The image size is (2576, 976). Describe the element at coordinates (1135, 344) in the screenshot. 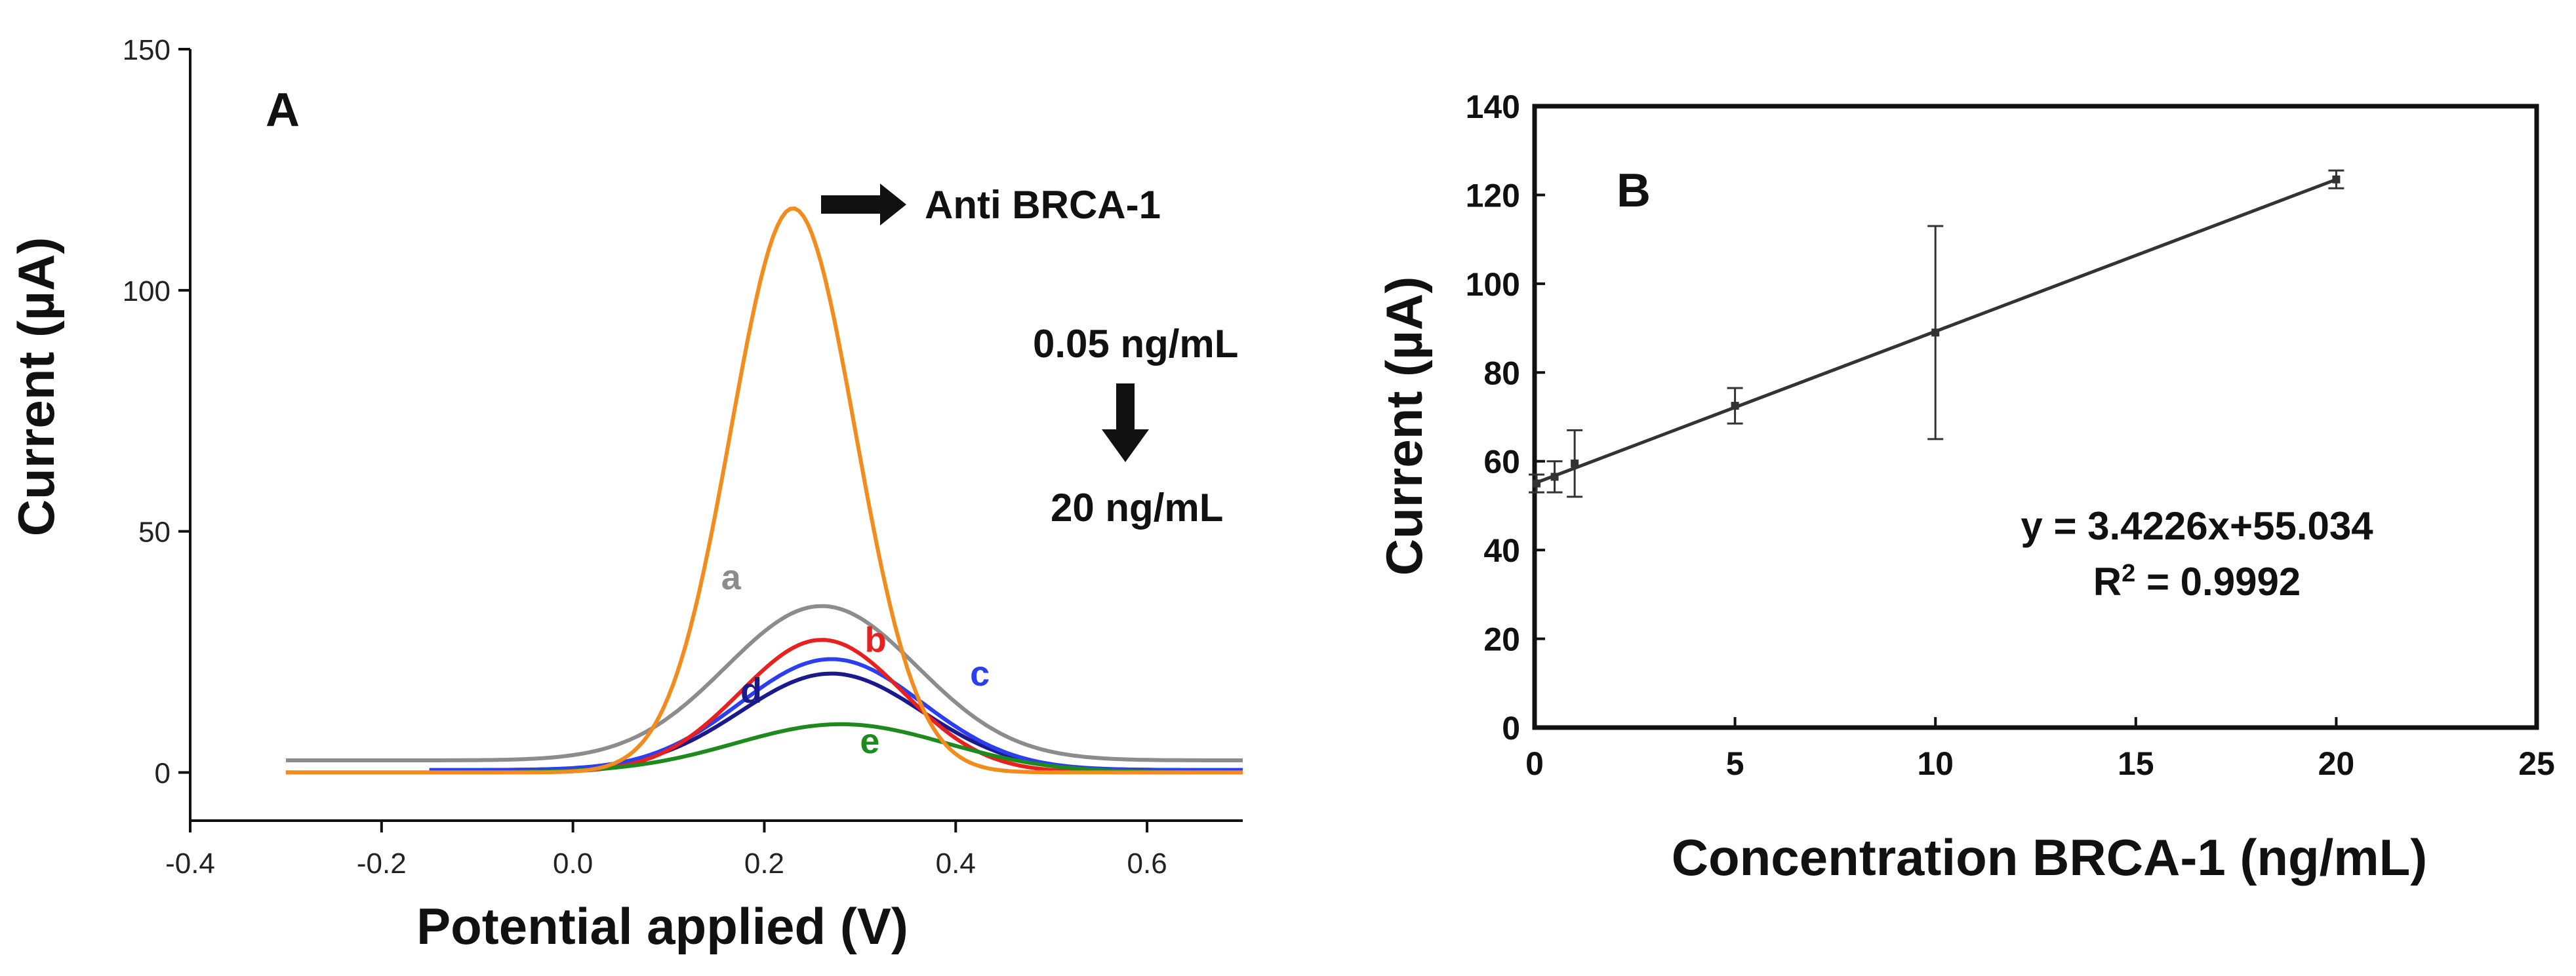

I see `concentration-high-label: 0.05 ng/mL` at that location.